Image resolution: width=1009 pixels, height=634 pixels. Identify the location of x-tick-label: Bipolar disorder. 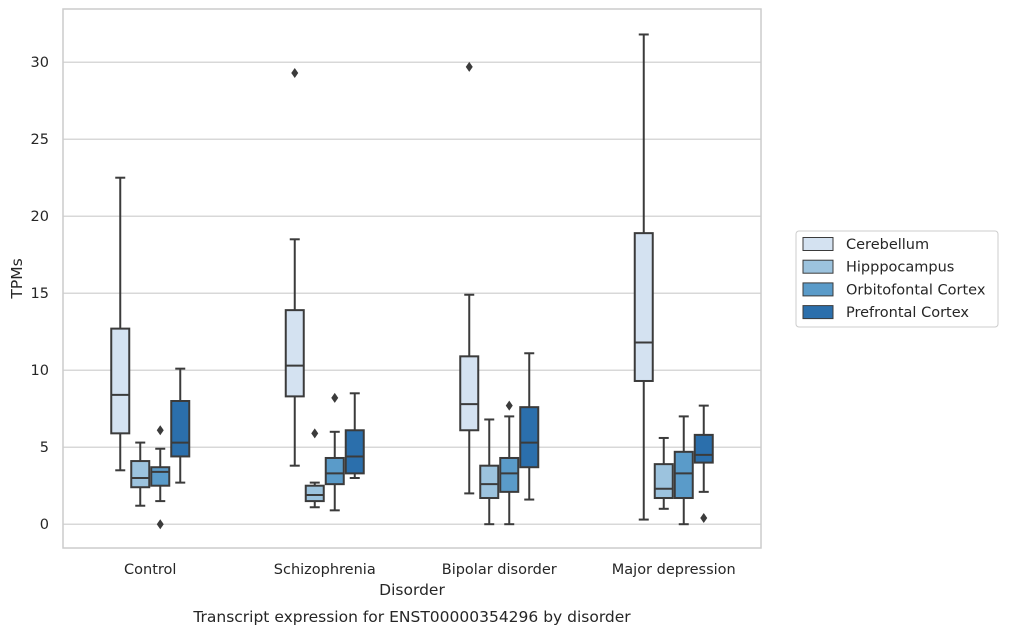
(499, 570).